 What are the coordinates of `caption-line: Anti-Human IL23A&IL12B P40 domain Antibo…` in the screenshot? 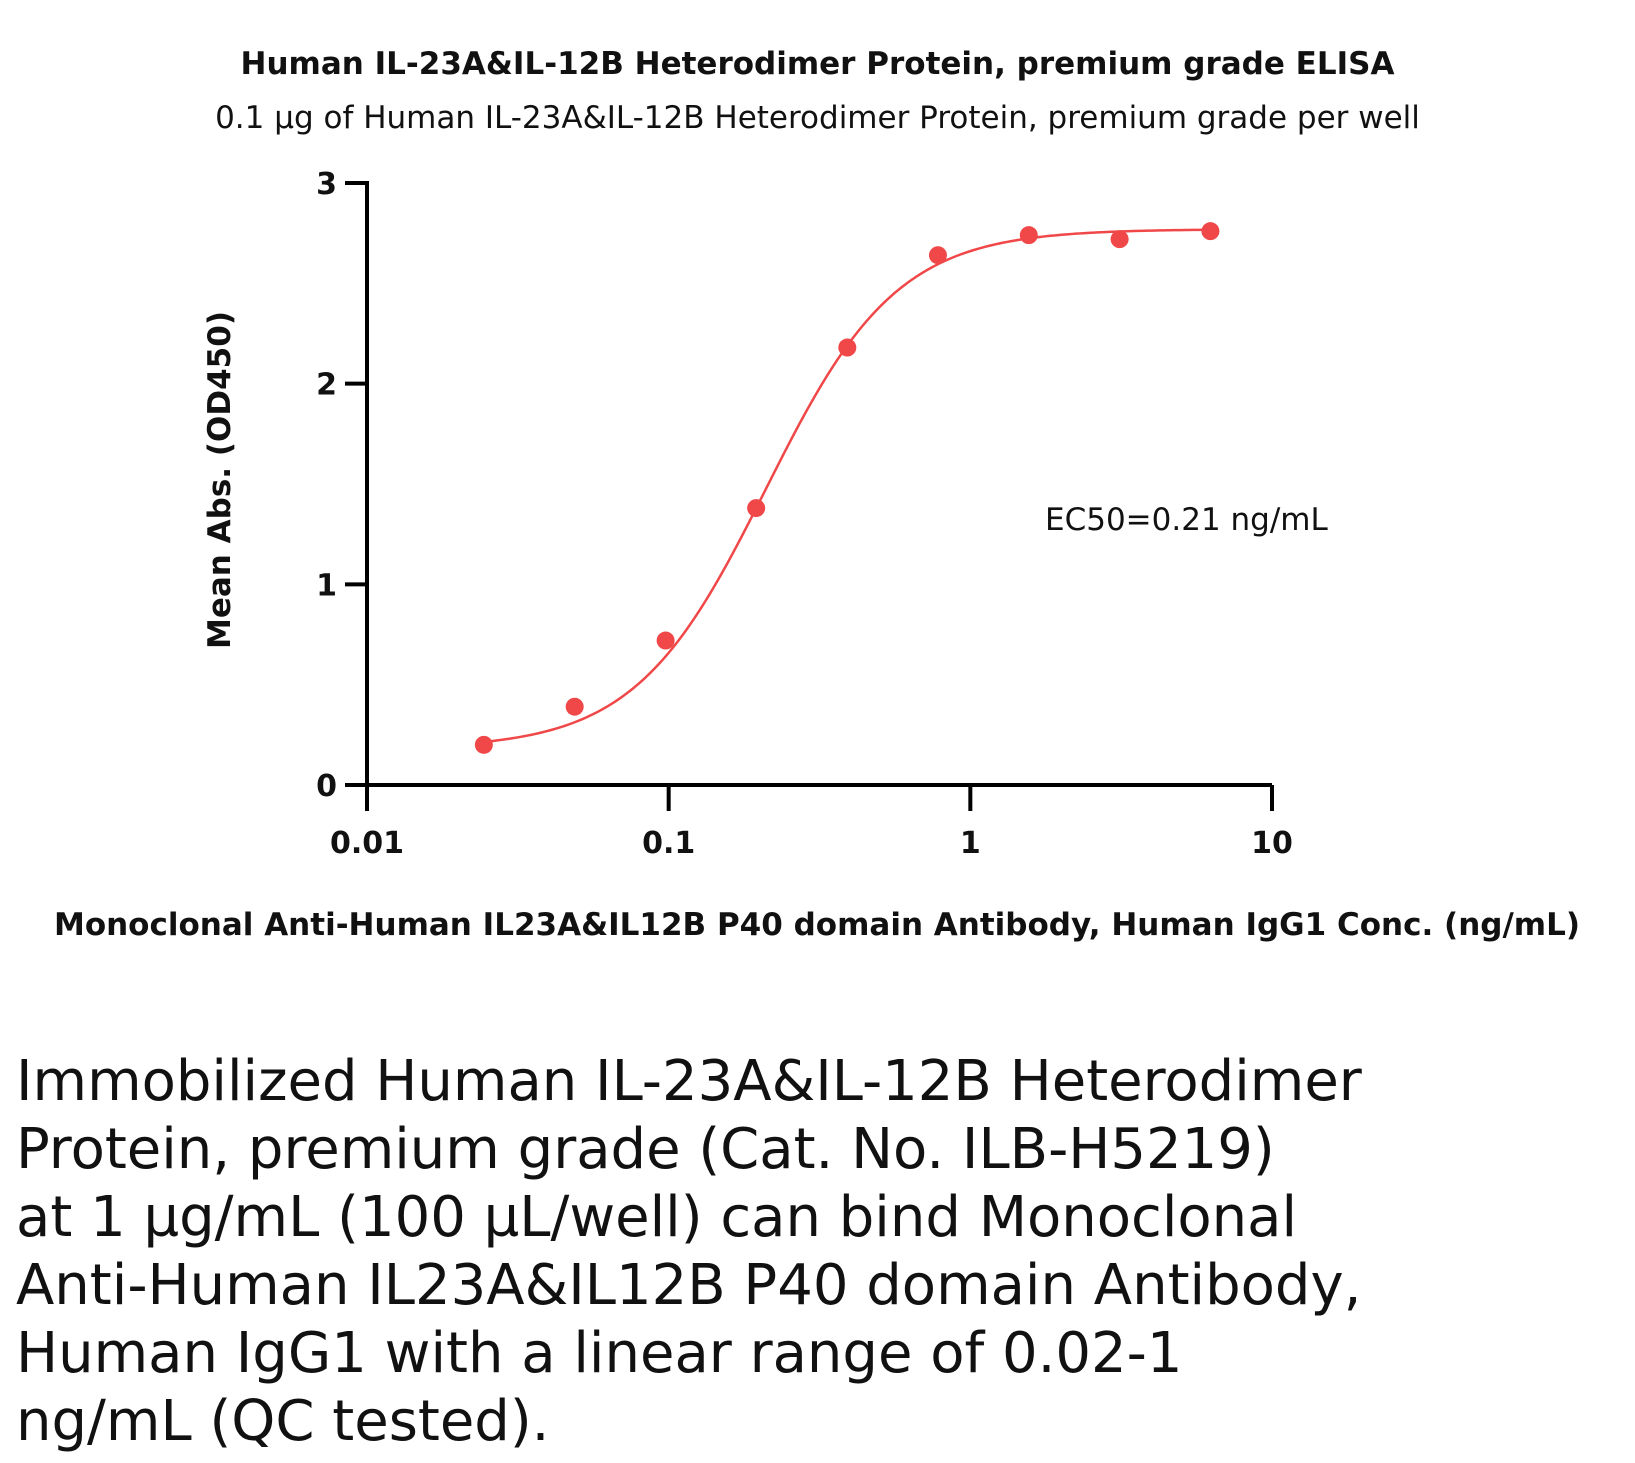 It's located at (689, 1285).